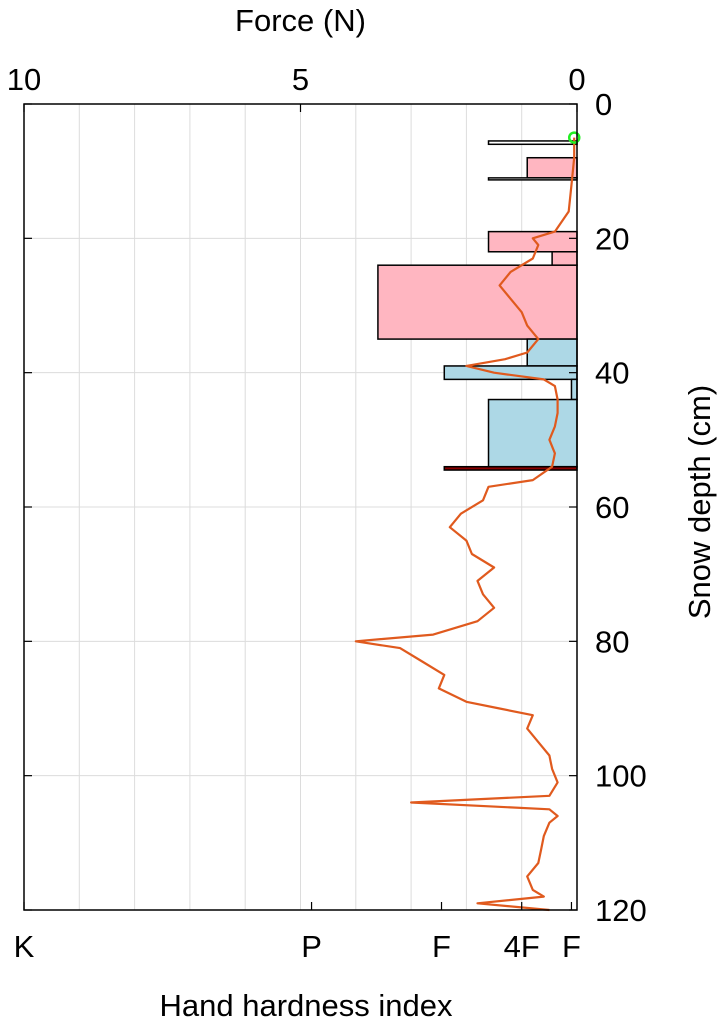 The height and width of the screenshot is (1030, 721). What do you see at coordinates (621, 910) in the screenshot?
I see `right-tick-label-6: 120` at bounding box center [621, 910].